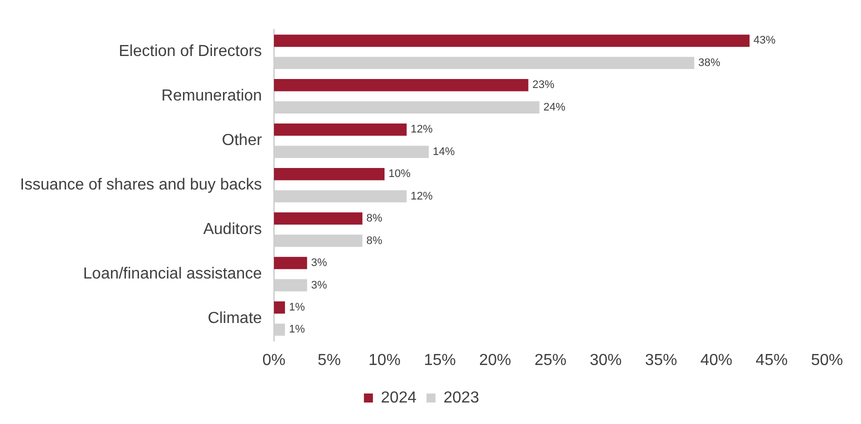 The height and width of the screenshot is (424, 861). I want to click on x-tick-label: 50%, so click(827, 360).